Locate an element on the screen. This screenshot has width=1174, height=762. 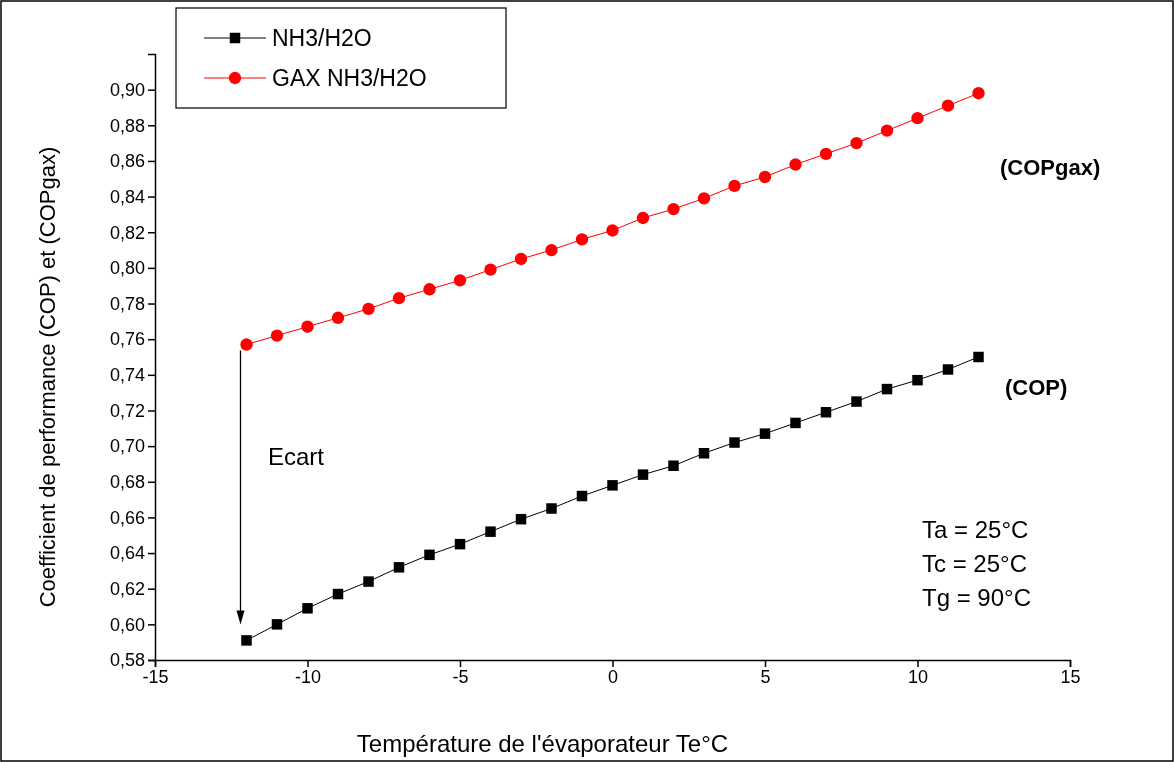
annotation: (COPgax) is located at coordinates (1050, 167).